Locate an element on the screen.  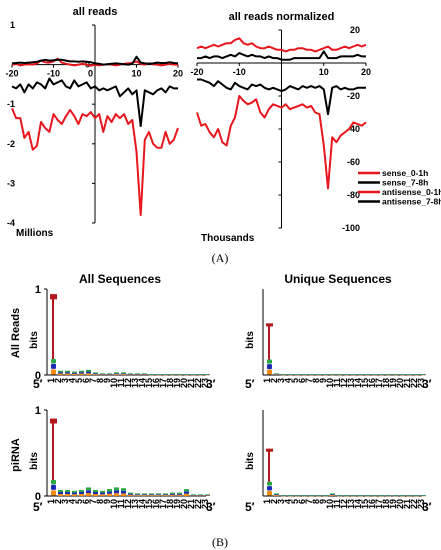
series-line-antisense_0-1h is located at coordinates (281, 142).